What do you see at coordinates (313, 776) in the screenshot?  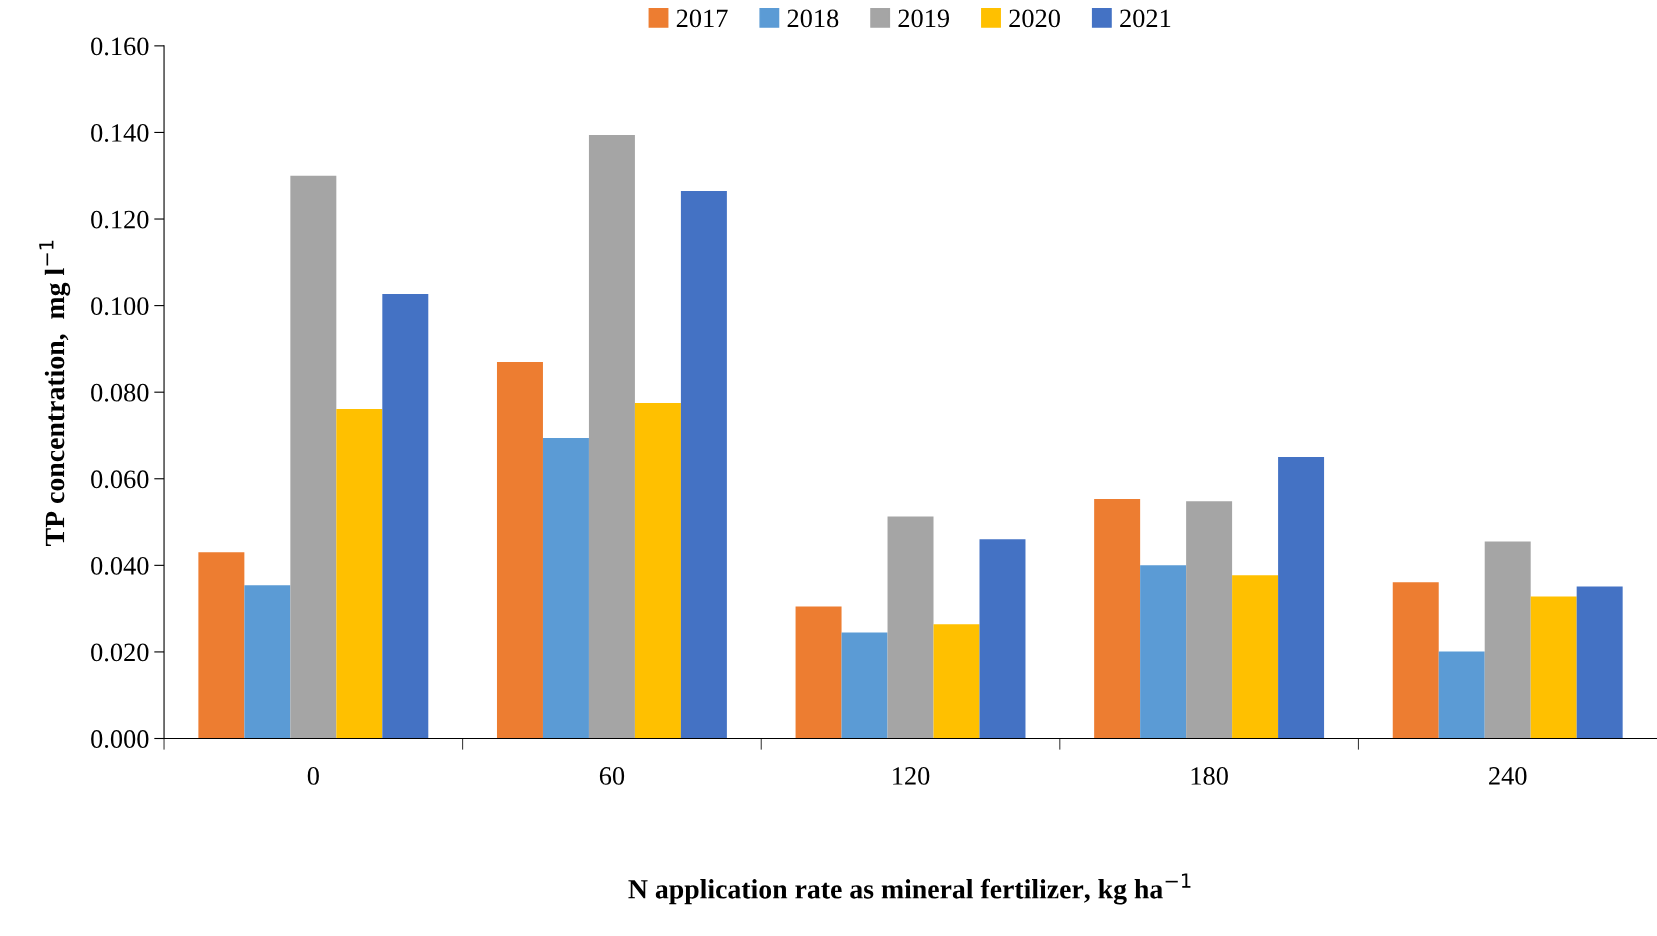 I see `x-tick-label: 0` at bounding box center [313, 776].